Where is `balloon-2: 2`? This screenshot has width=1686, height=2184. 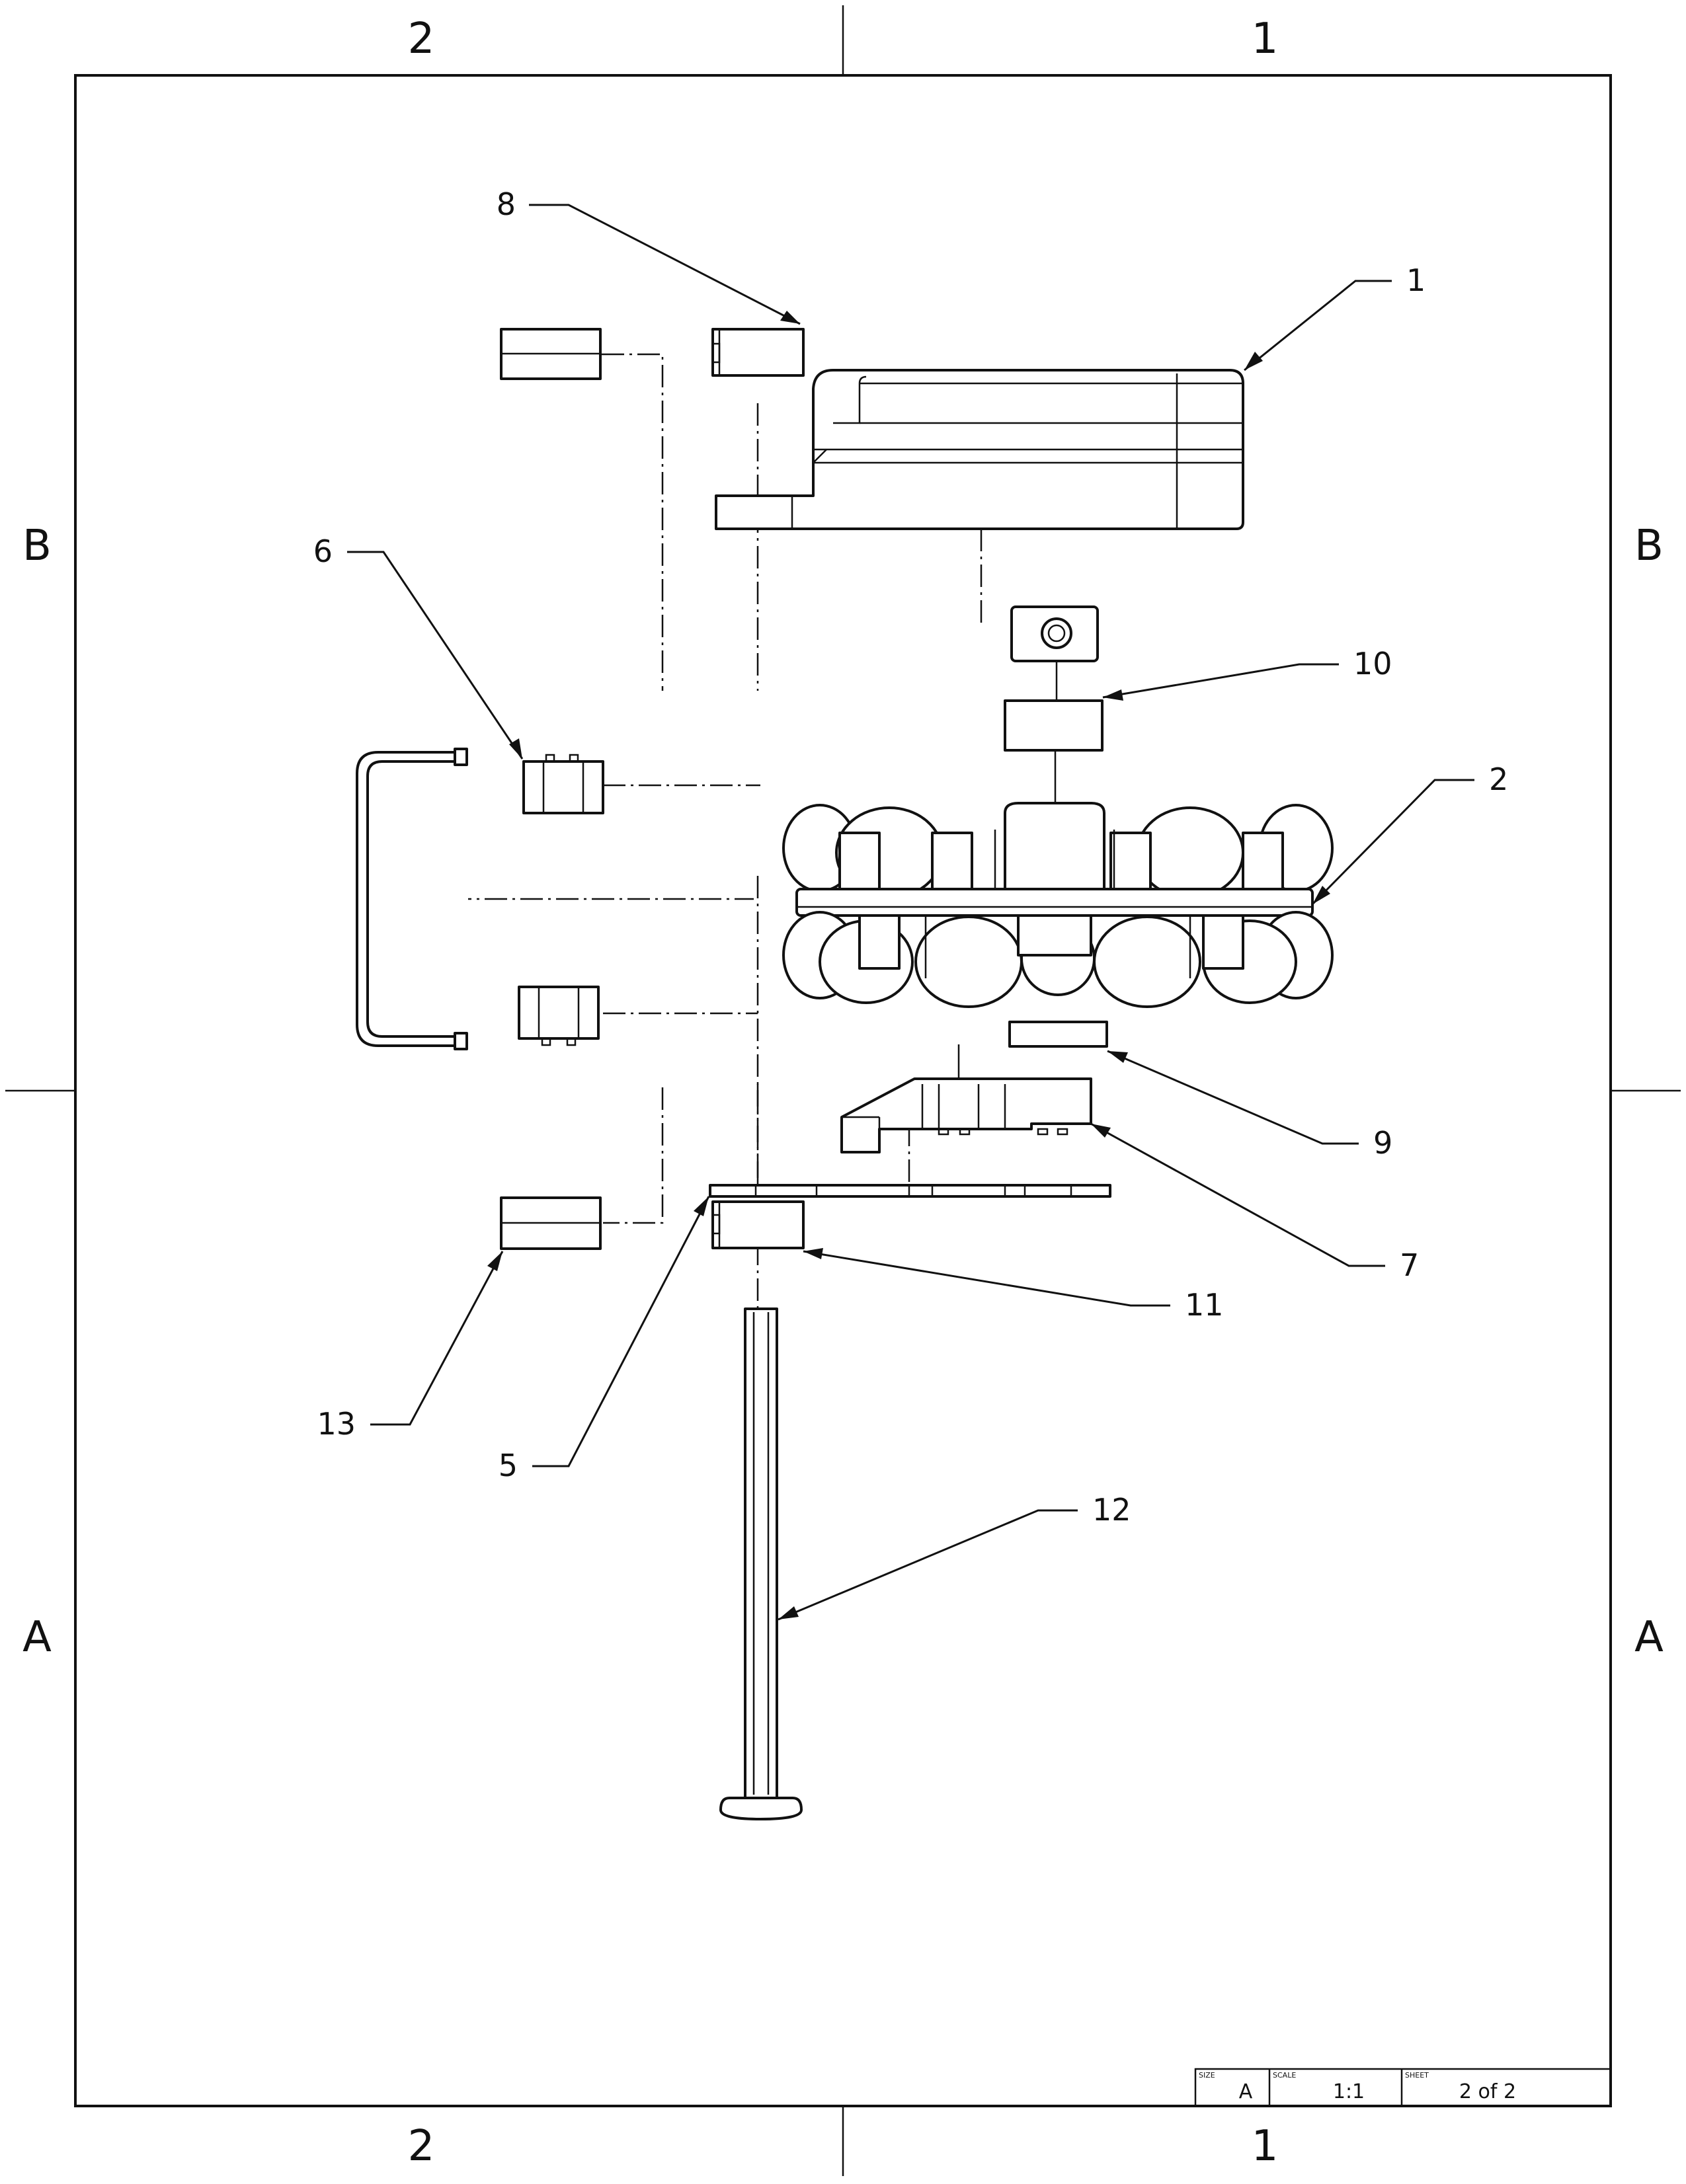
balloon-2: 2 is located at coordinates (1498, 779).